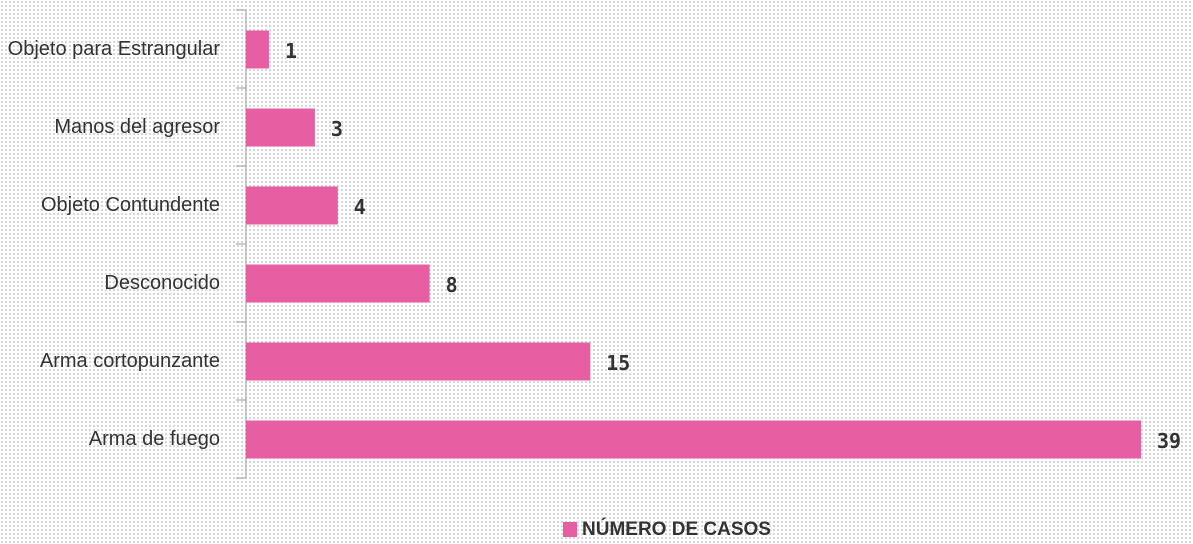 The height and width of the screenshot is (544, 1193). Describe the element at coordinates (337, 129) in the screenshot. I see `data-label: 3` at that location.